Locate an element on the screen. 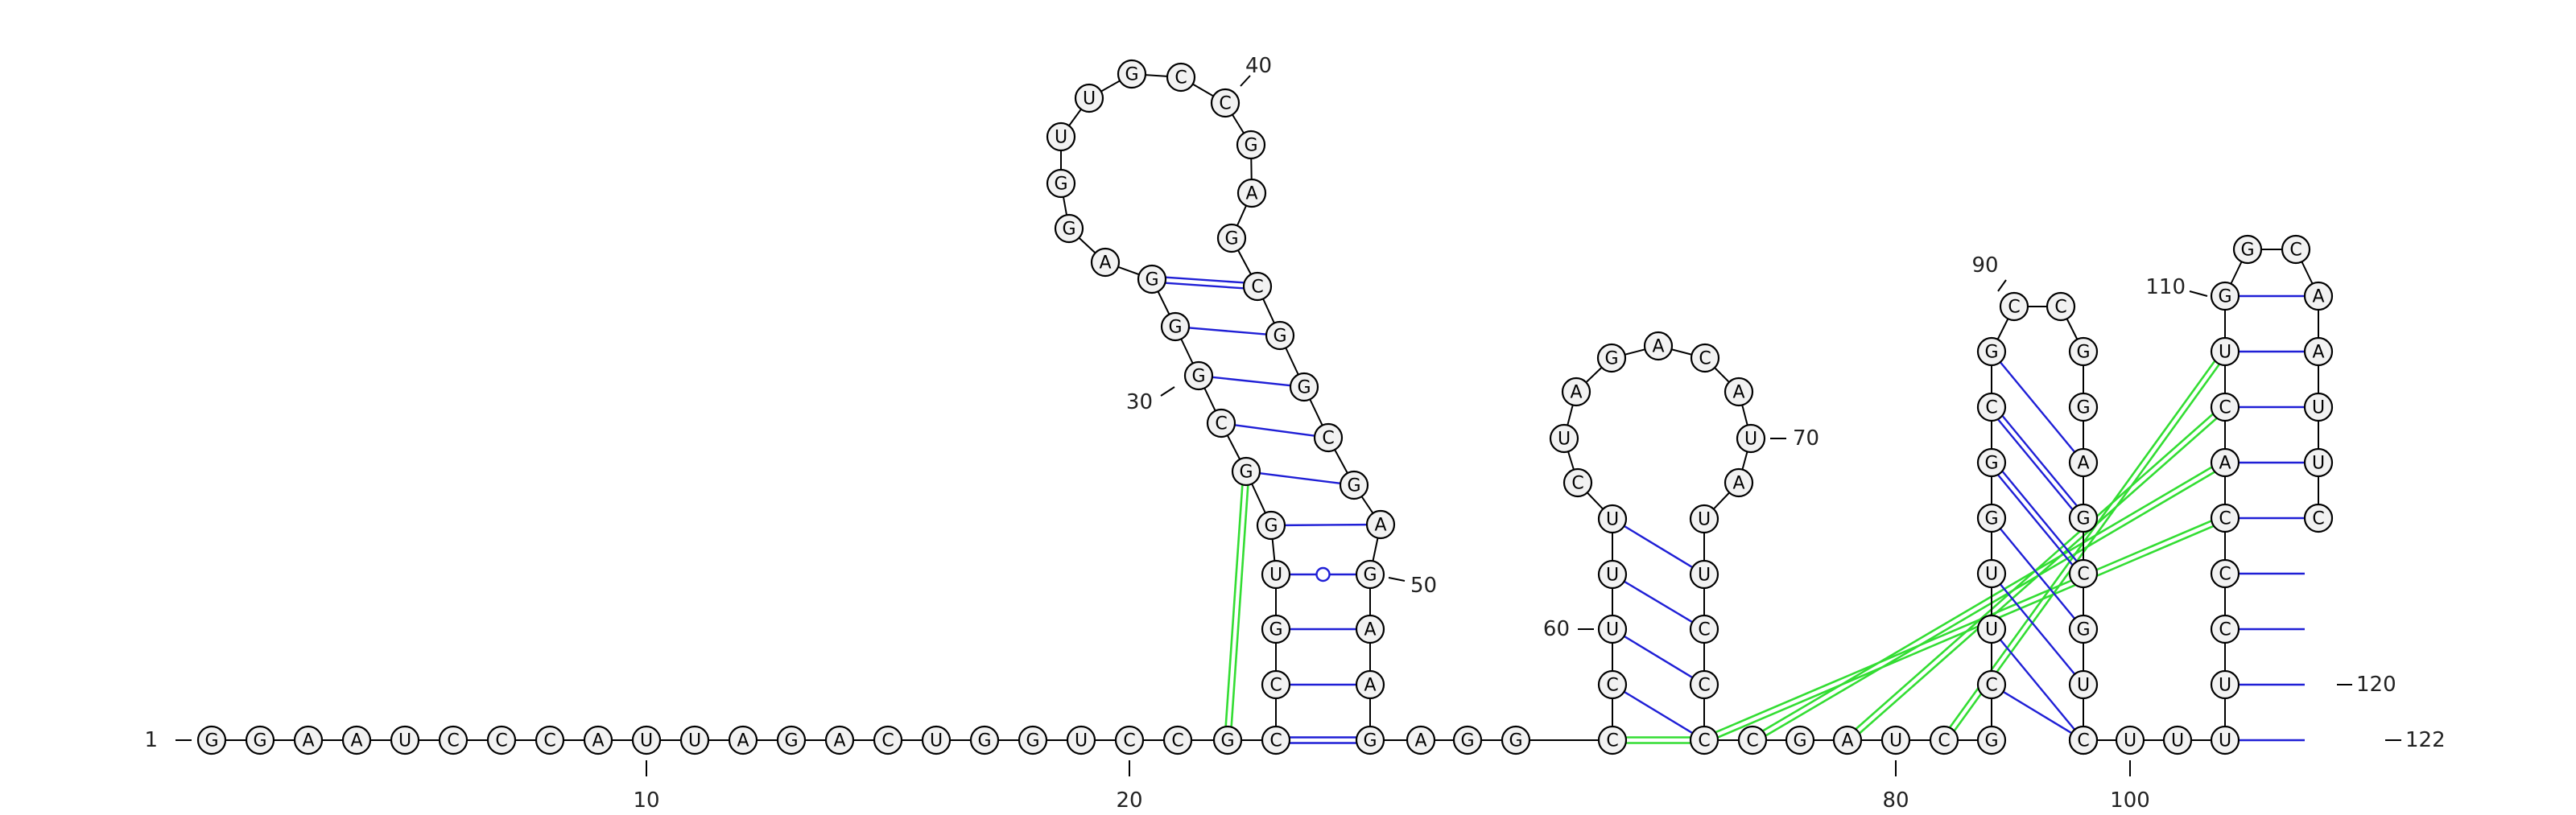 The width and height of the screenshot is (2576, 815). number-label-text: 10 is located at coordinates (646, 800).